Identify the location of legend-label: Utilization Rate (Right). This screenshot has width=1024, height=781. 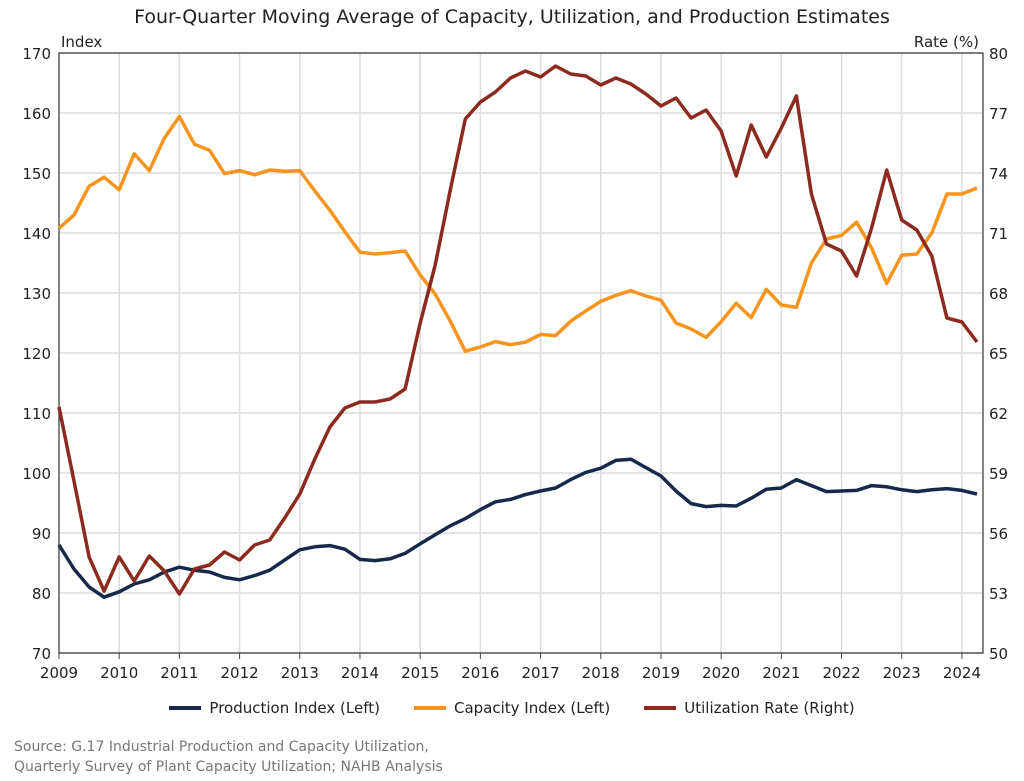
(769, 708).